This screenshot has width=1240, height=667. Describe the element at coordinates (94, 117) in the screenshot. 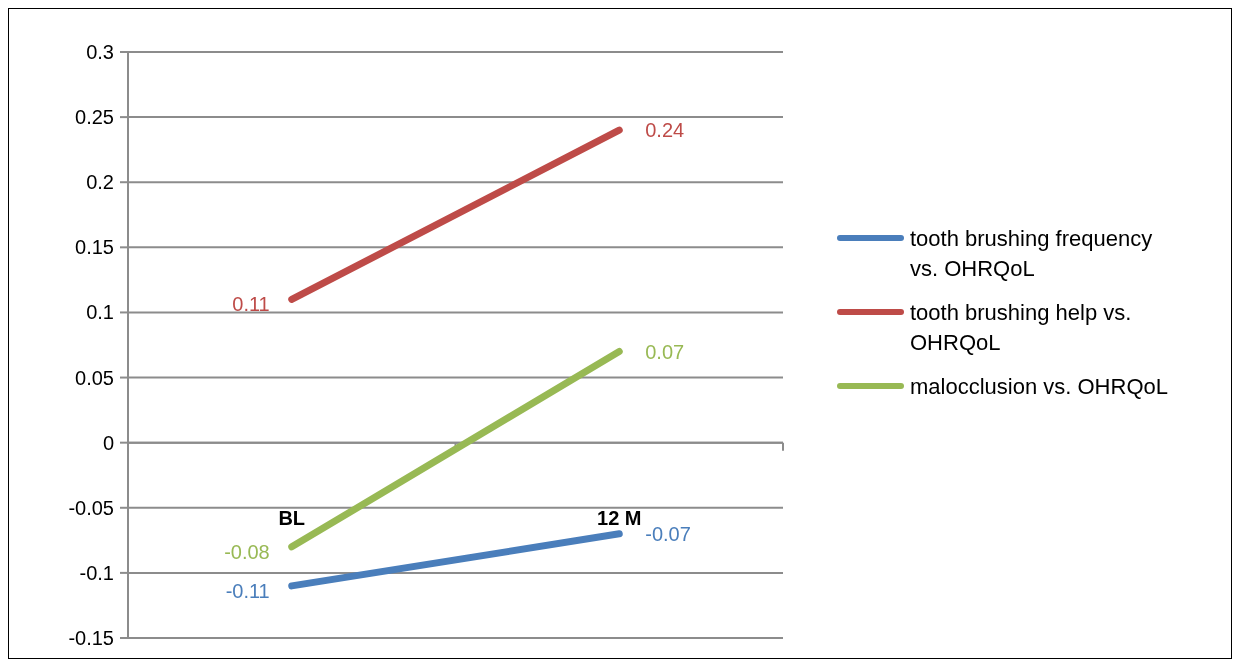

I see `y-tick-label: 0.25` at that location.